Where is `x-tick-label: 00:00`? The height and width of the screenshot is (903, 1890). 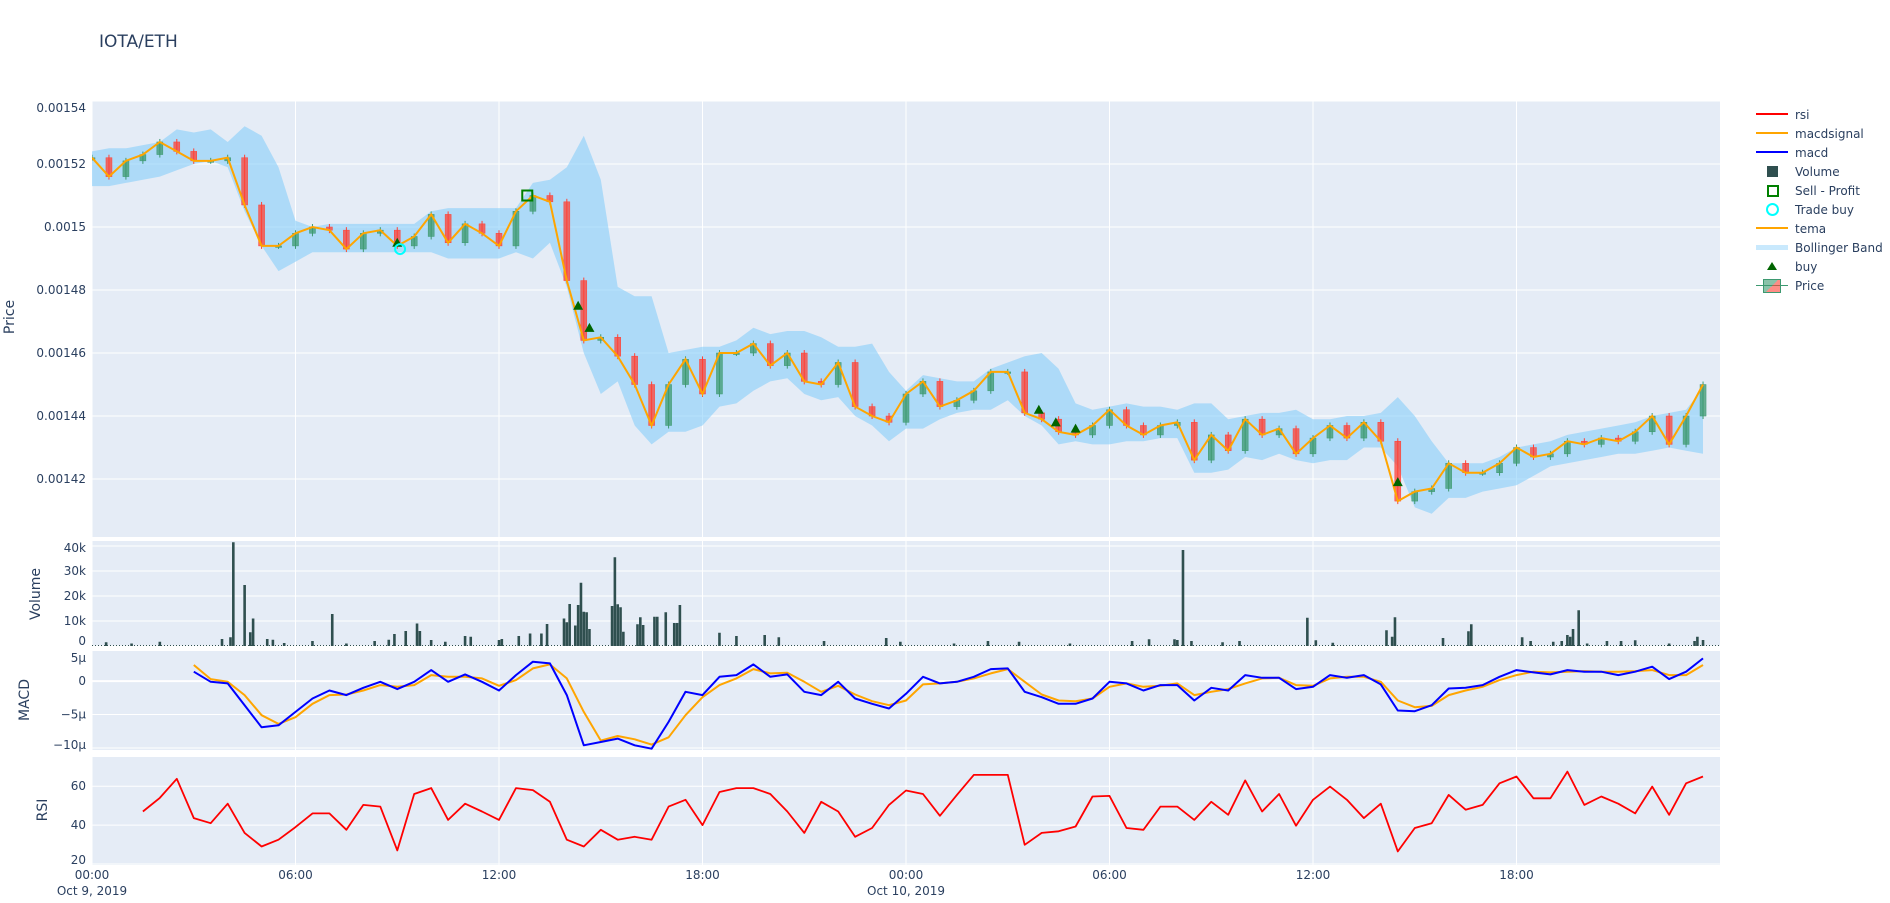 x-tick-label: 00:00 is located at coordinates (92, 875).